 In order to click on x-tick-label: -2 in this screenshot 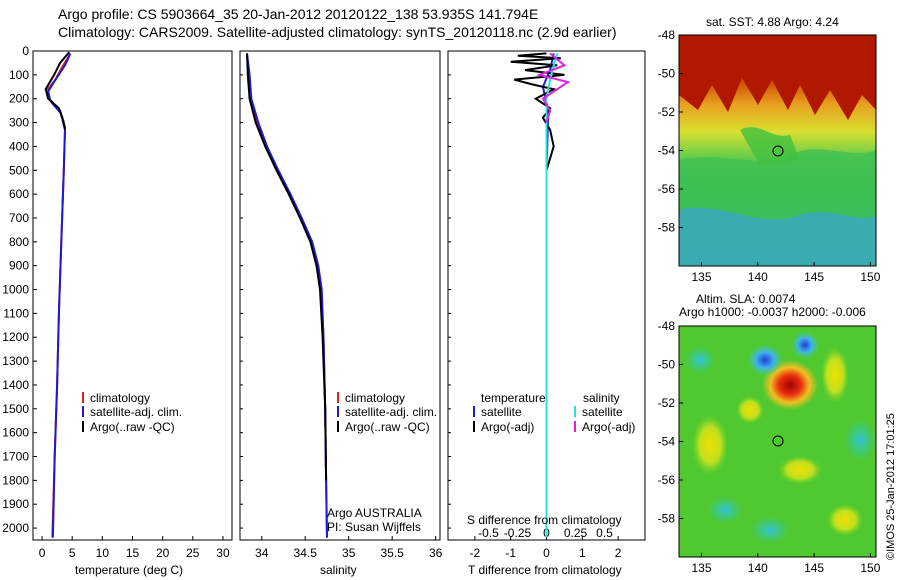, I will do `click(475, 553)`.